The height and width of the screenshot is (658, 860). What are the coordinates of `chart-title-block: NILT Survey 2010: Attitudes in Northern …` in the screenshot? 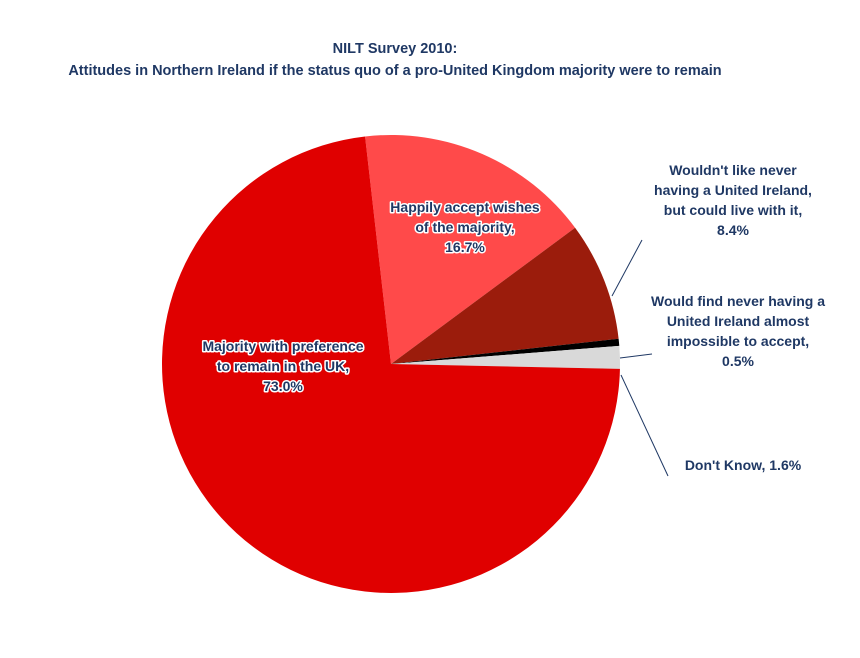 It's located at (395, 60).